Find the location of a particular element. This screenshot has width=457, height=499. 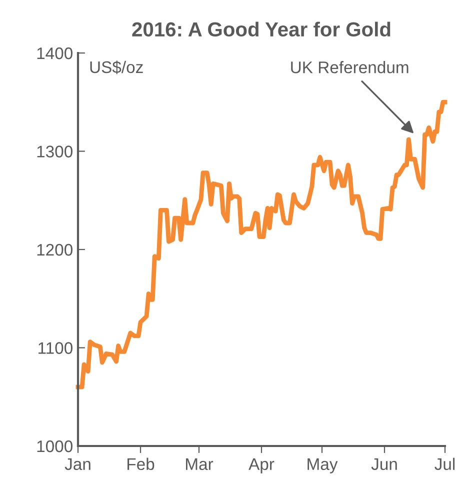

x-tick-label: Mar is located at coordinates (200, 464).